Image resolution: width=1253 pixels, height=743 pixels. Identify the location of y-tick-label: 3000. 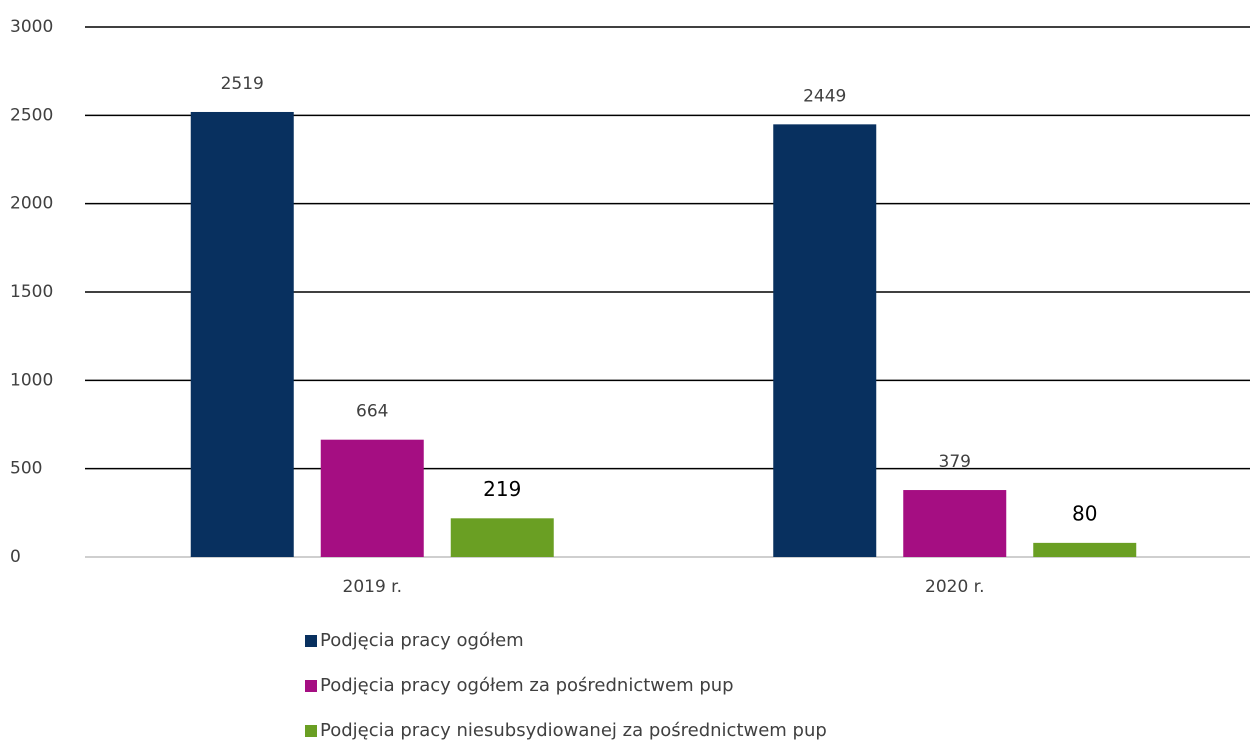
(31, 27).